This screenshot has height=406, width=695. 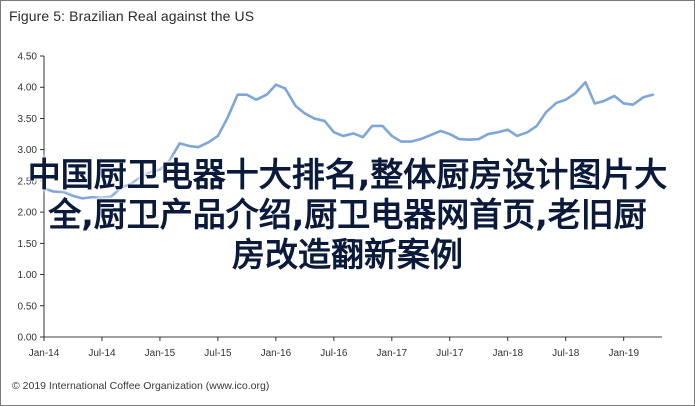 What do you see at coordinates (28, 244) in the screenshot?
I see `y-tick-label: 1.50` at bounding box center [28, 244].